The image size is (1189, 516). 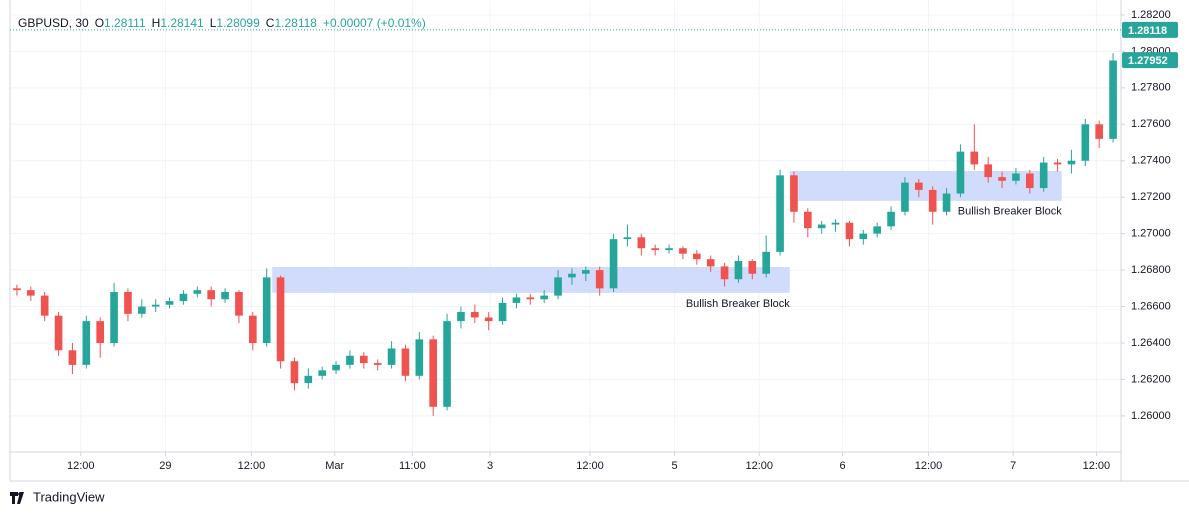 I want to click on change: +0.00007 (+0.01%), so click(x=374, y=23).